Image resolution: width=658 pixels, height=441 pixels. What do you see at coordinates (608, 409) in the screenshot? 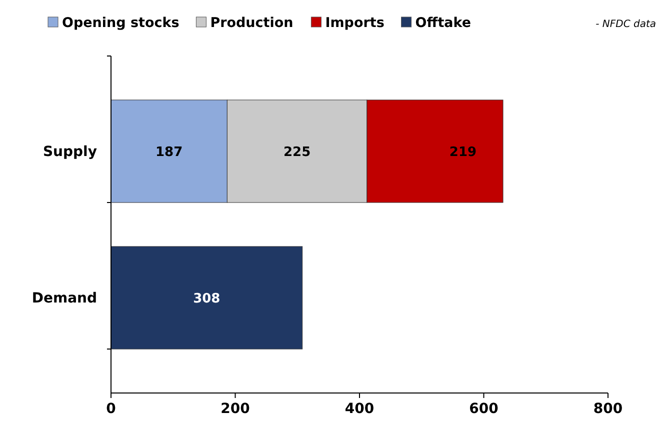
I see `x-tick-label: 800` at bounding box center [608, 409].